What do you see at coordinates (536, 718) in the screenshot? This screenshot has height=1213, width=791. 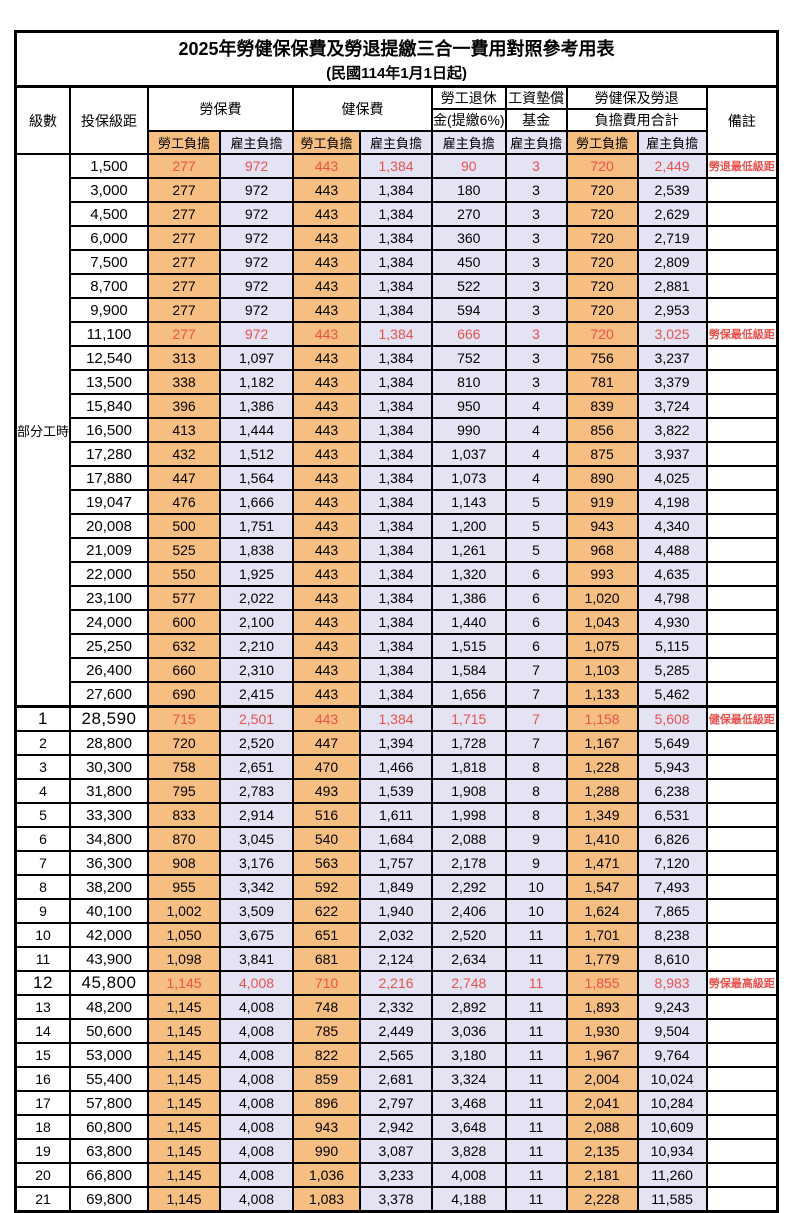 I see `value-cell: 7` at bounding box center [536, 718].